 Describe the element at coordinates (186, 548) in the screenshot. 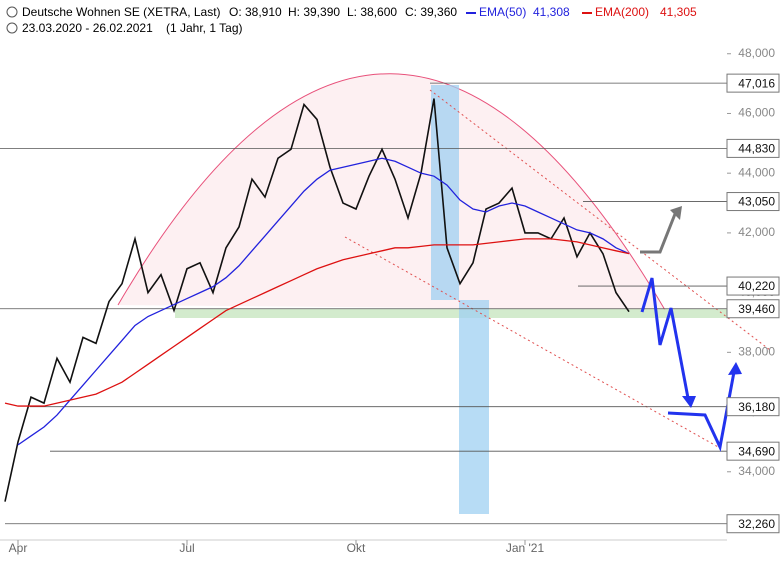

I see `x-tick-label: Jul` at that location.